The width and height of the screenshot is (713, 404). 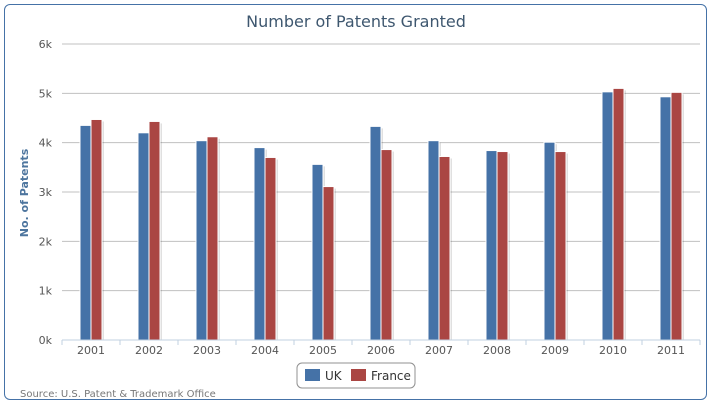 I want to click on x-tick-label: 2010, so click(x=613, y=350).